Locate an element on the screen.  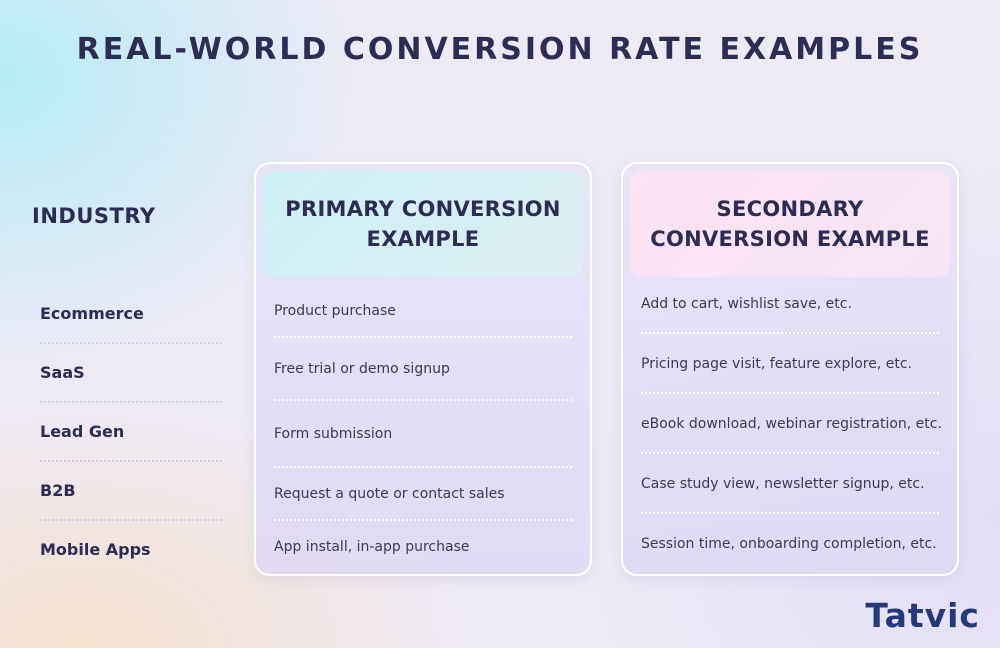
industry-label: SaaS is located at coordinates (62, 372).